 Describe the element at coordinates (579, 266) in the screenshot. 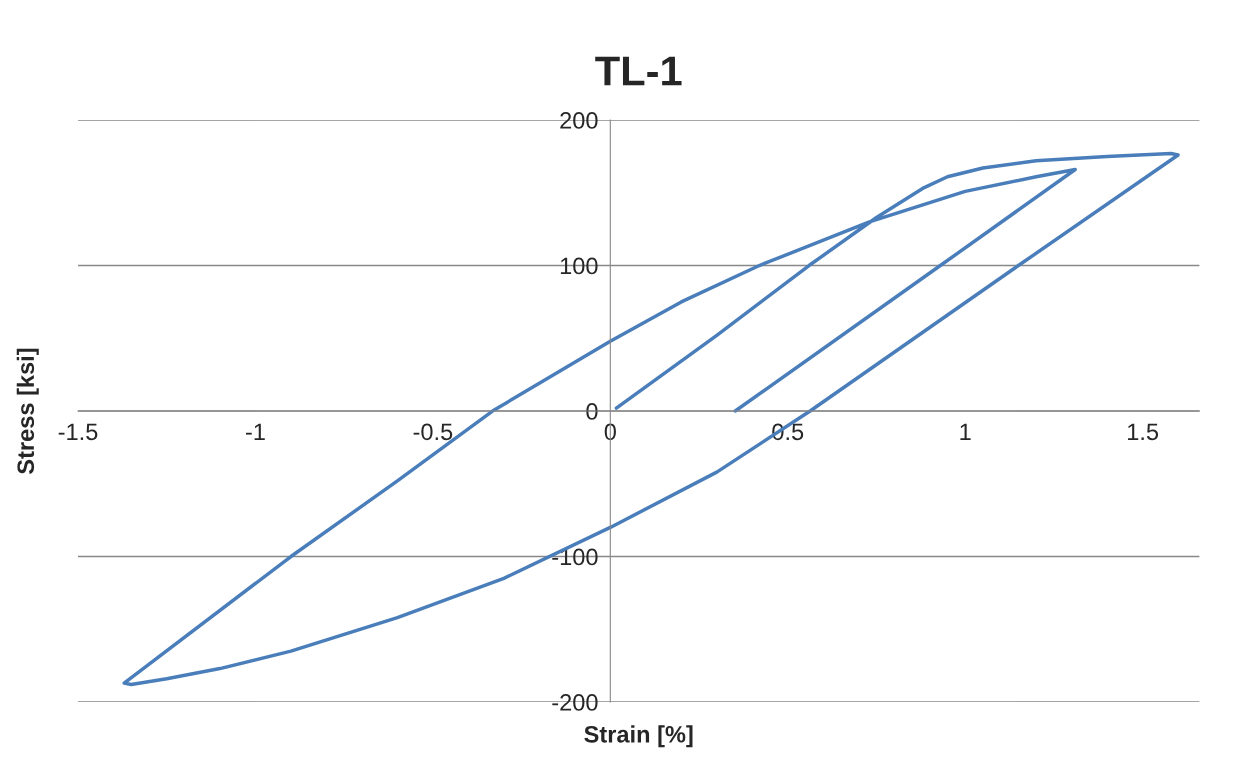

I see `y-tick-label: 100` at that location.